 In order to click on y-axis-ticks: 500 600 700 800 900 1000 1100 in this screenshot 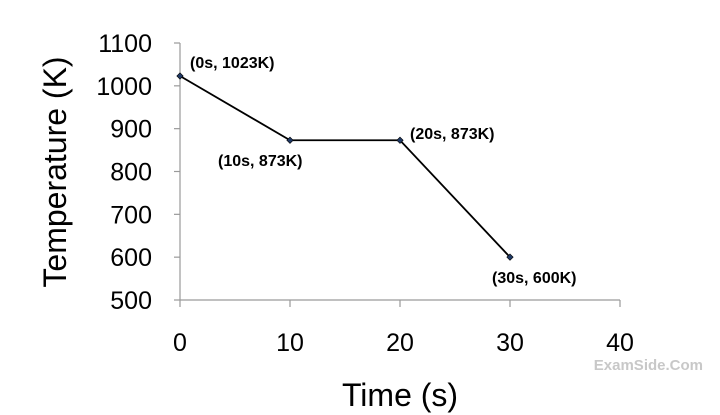, I will do `click(138, 172)`.